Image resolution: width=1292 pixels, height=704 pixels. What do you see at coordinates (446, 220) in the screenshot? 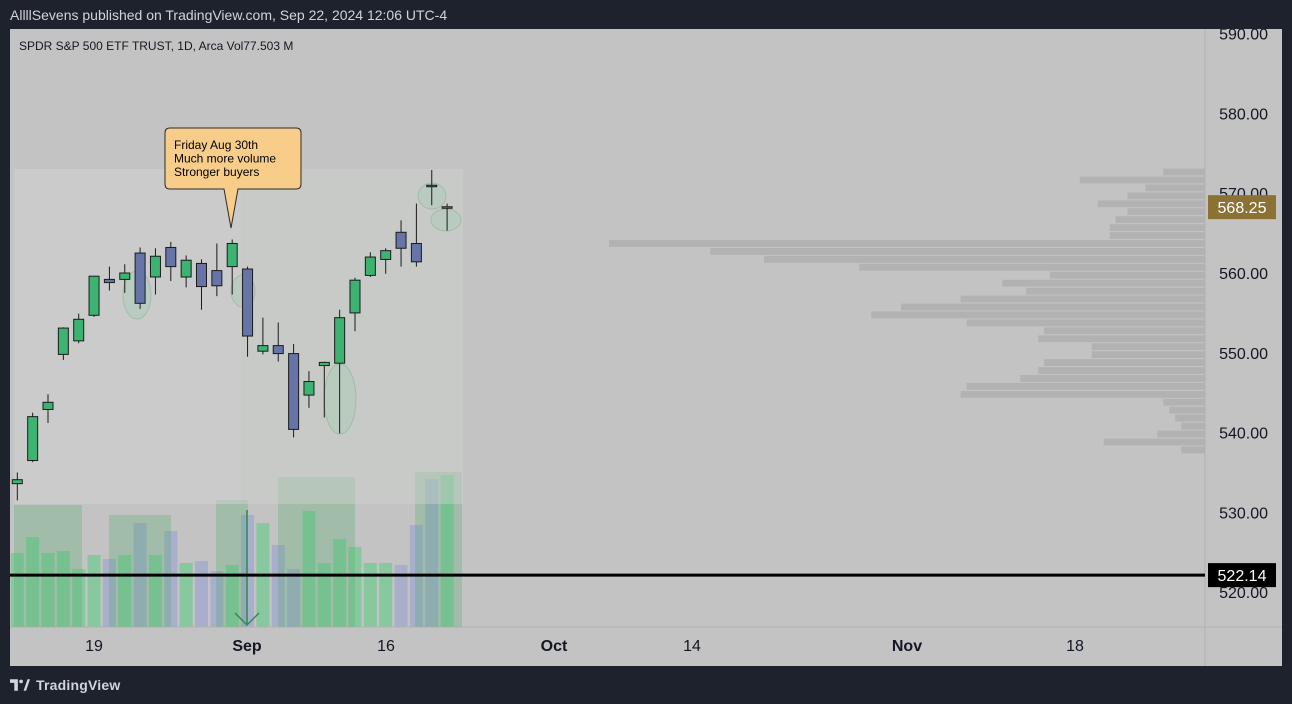
I see `highlight-ellipse` at bounding box center [446, 220].